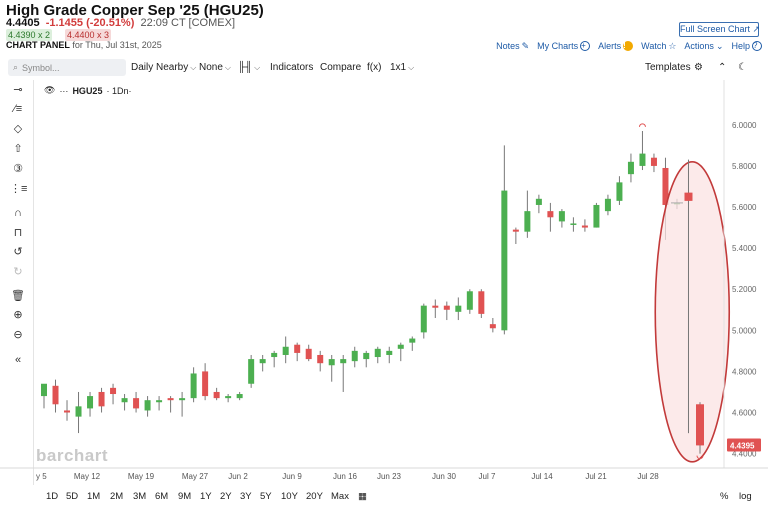  I want to click on percent-toggle: %, so click(724, 496).